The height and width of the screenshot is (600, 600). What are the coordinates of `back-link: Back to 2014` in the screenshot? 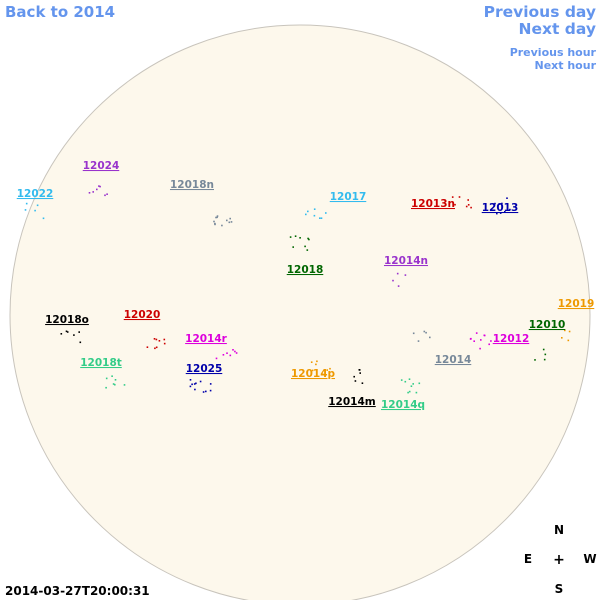 It's located at (60, 12).